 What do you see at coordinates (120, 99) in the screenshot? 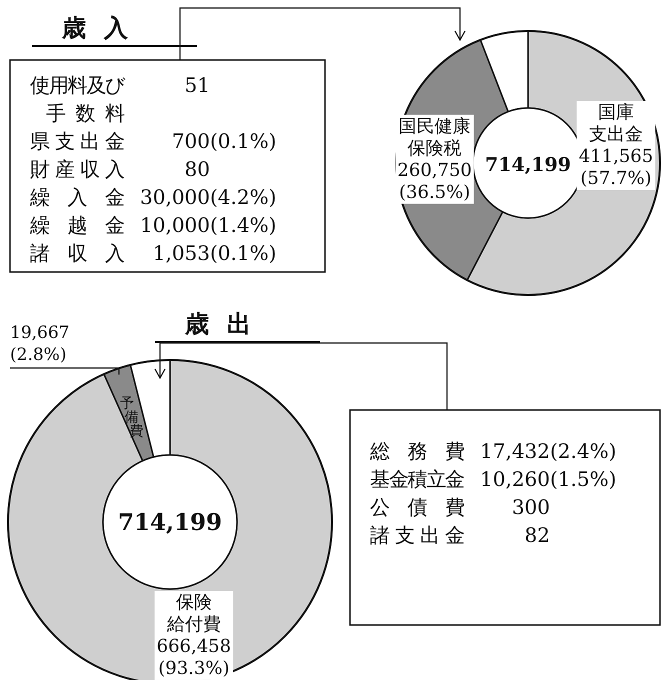
I see `text: 使用料及び手数料 51` at bounding box center [120, 99].